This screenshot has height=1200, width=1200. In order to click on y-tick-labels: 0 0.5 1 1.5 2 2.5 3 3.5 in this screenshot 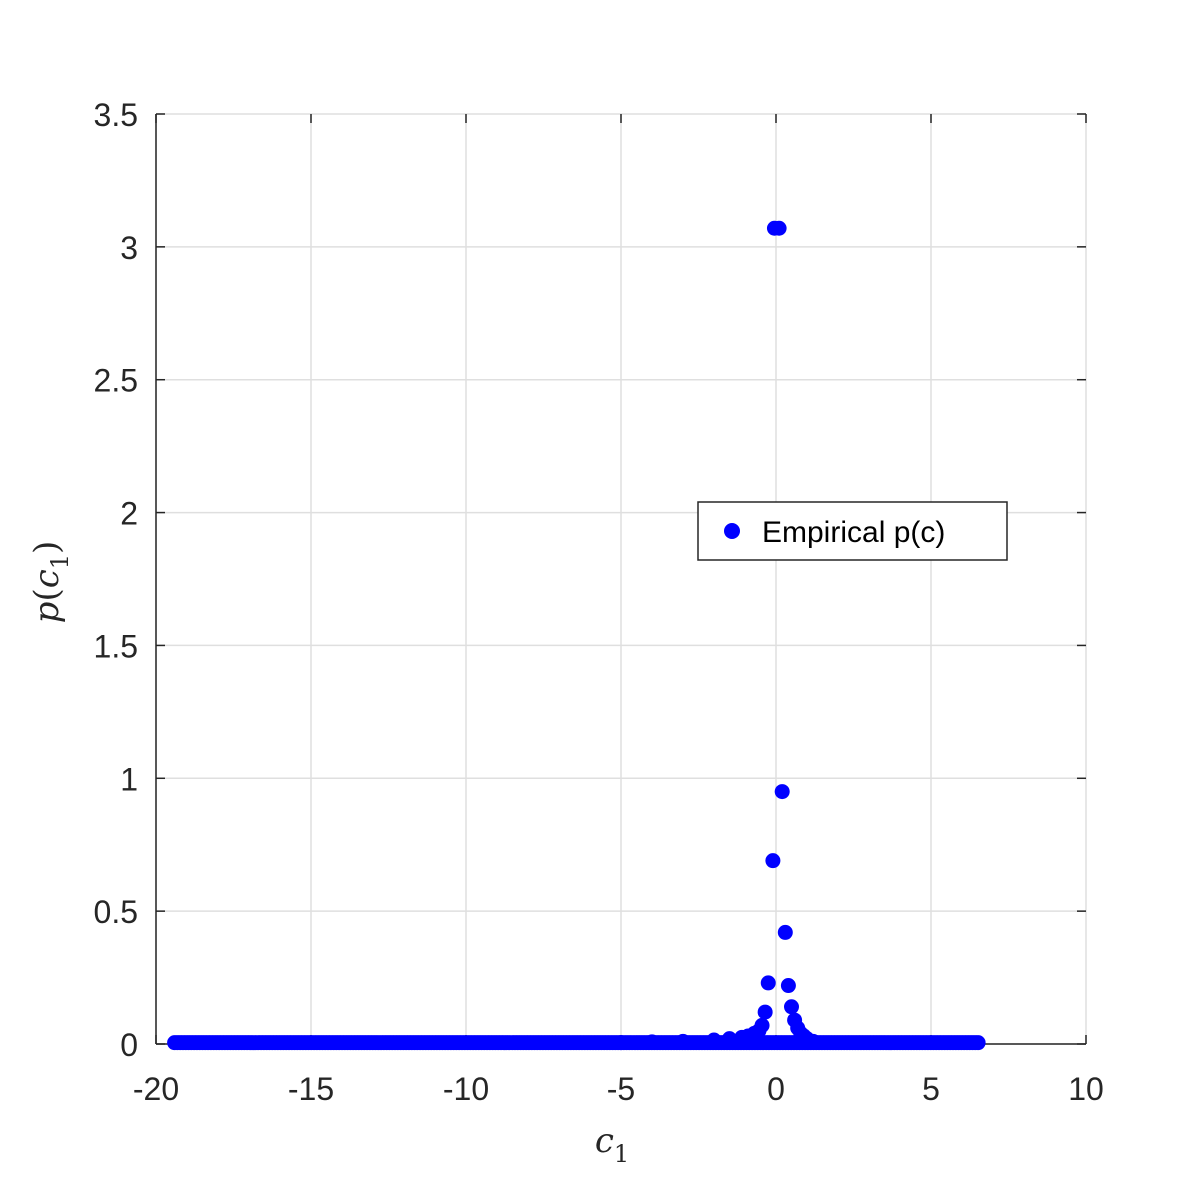, I will do `click(116, 580)`.